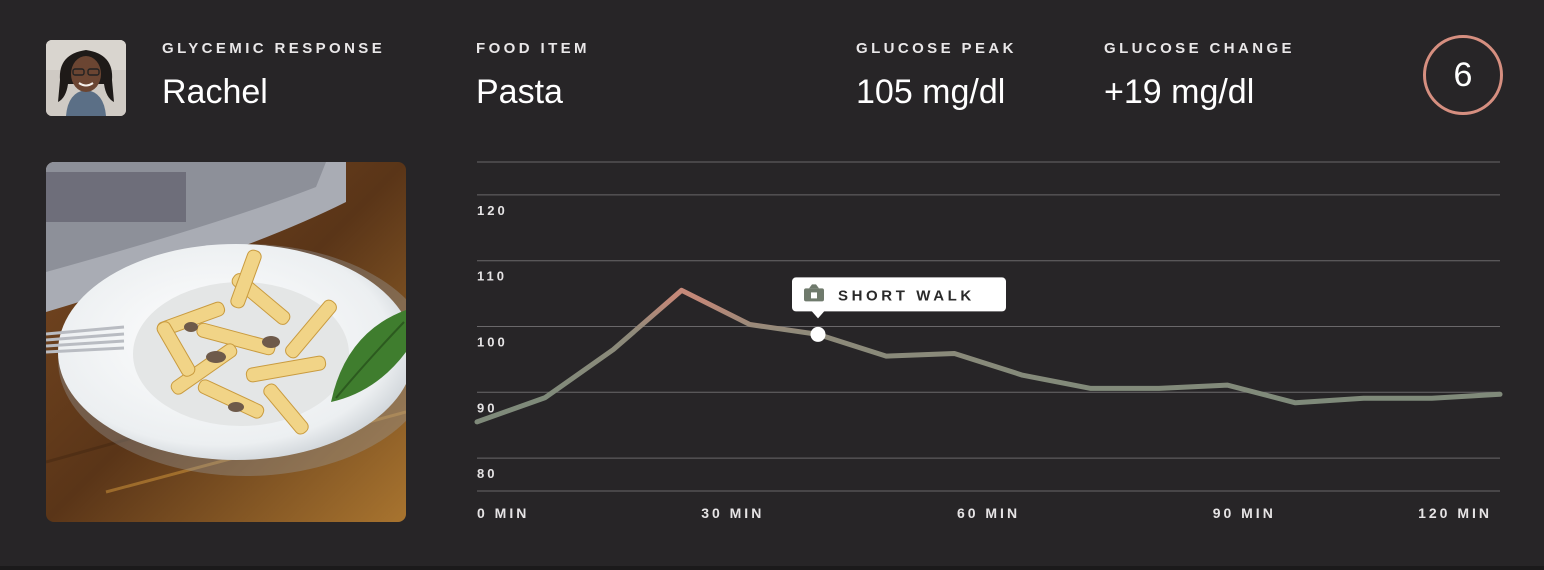  What do you see at coordinates (988, 513) in the screenshot?
I see `x-tick-label: 60 MIN` at bounding box center [988, 513].